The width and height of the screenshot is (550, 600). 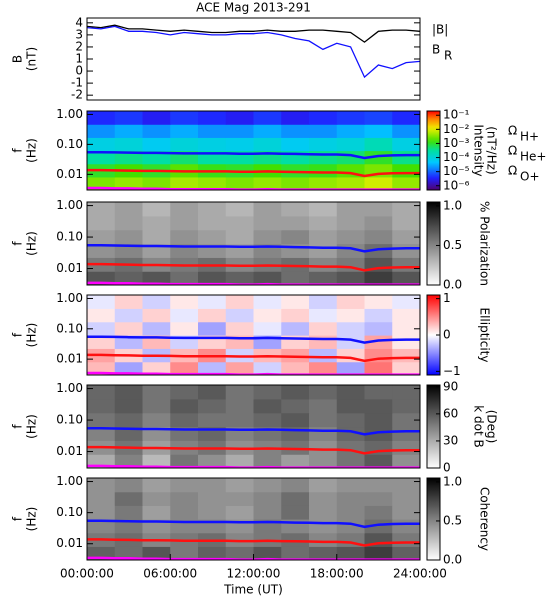 I want to click on y-axis-label: f, so click(x=18, y=426).